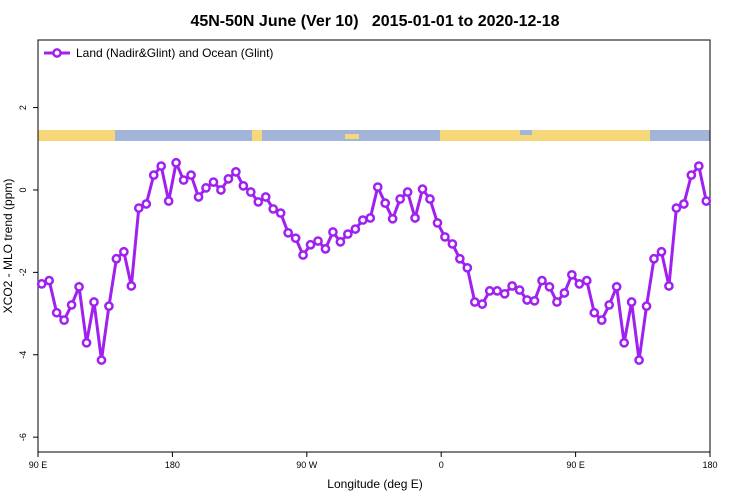  I want to click on y-tick-label: -2, so click(23, 272).